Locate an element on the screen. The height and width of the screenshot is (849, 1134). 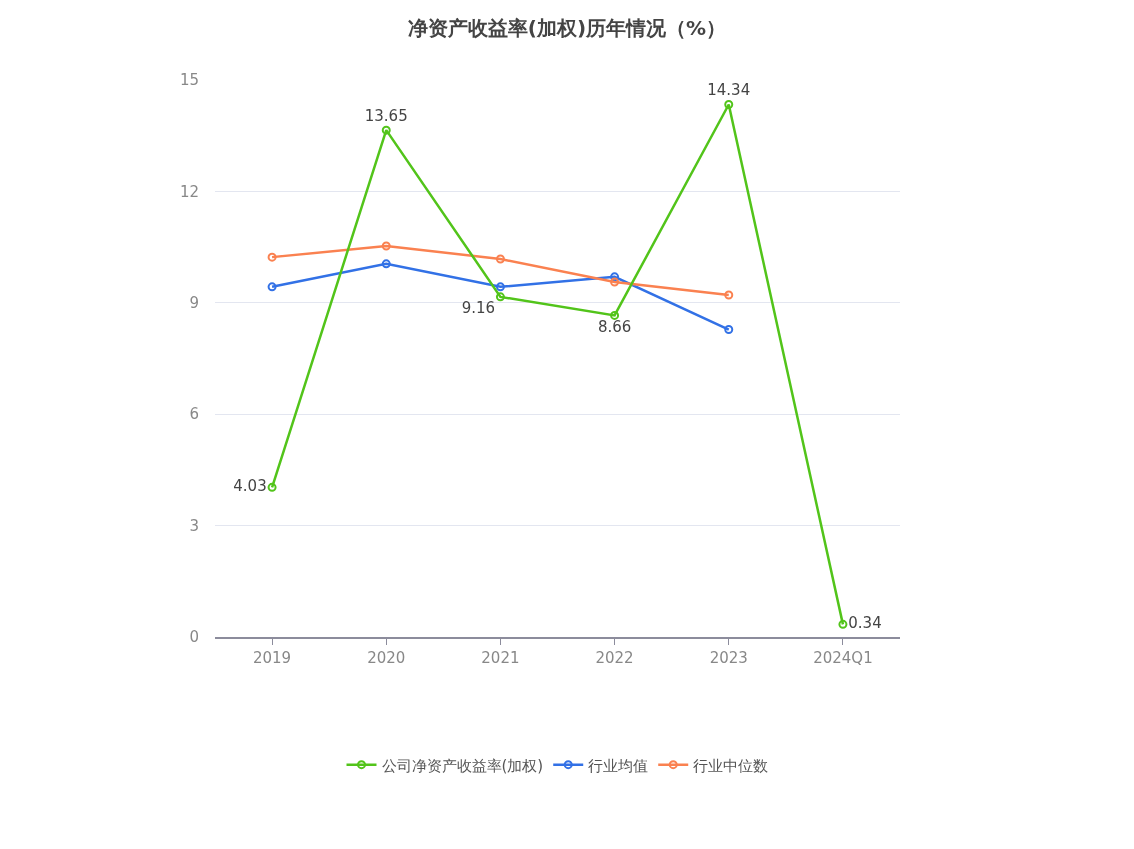
data-label: 4.03 is located at coordinates (250, 486).